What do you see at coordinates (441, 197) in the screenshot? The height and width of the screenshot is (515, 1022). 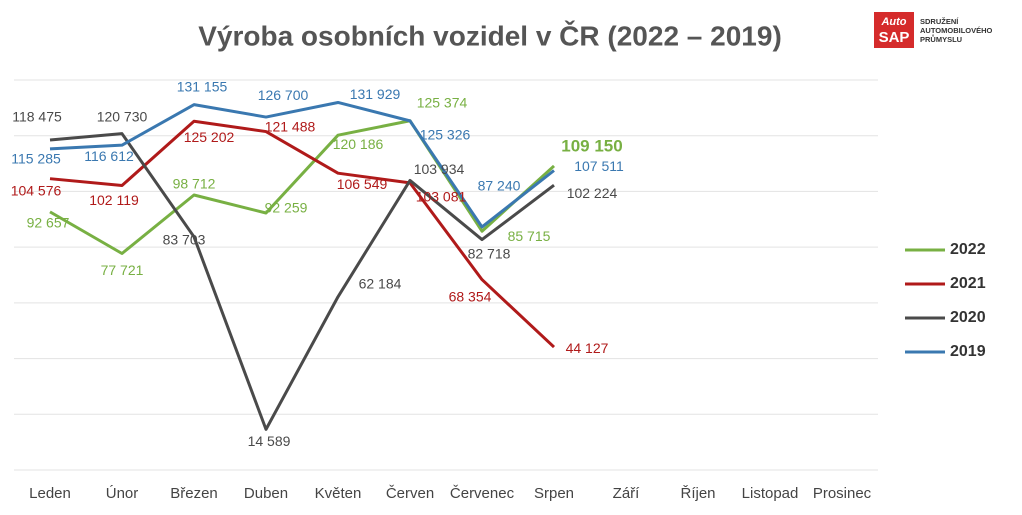 I see `data-label: 103 081` at bounding box center [441, 197].